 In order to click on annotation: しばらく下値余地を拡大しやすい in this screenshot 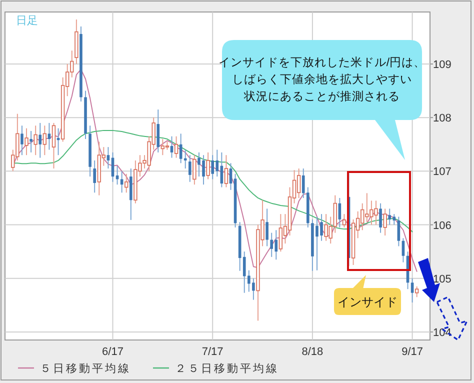, I will do `click(322, 79)`.